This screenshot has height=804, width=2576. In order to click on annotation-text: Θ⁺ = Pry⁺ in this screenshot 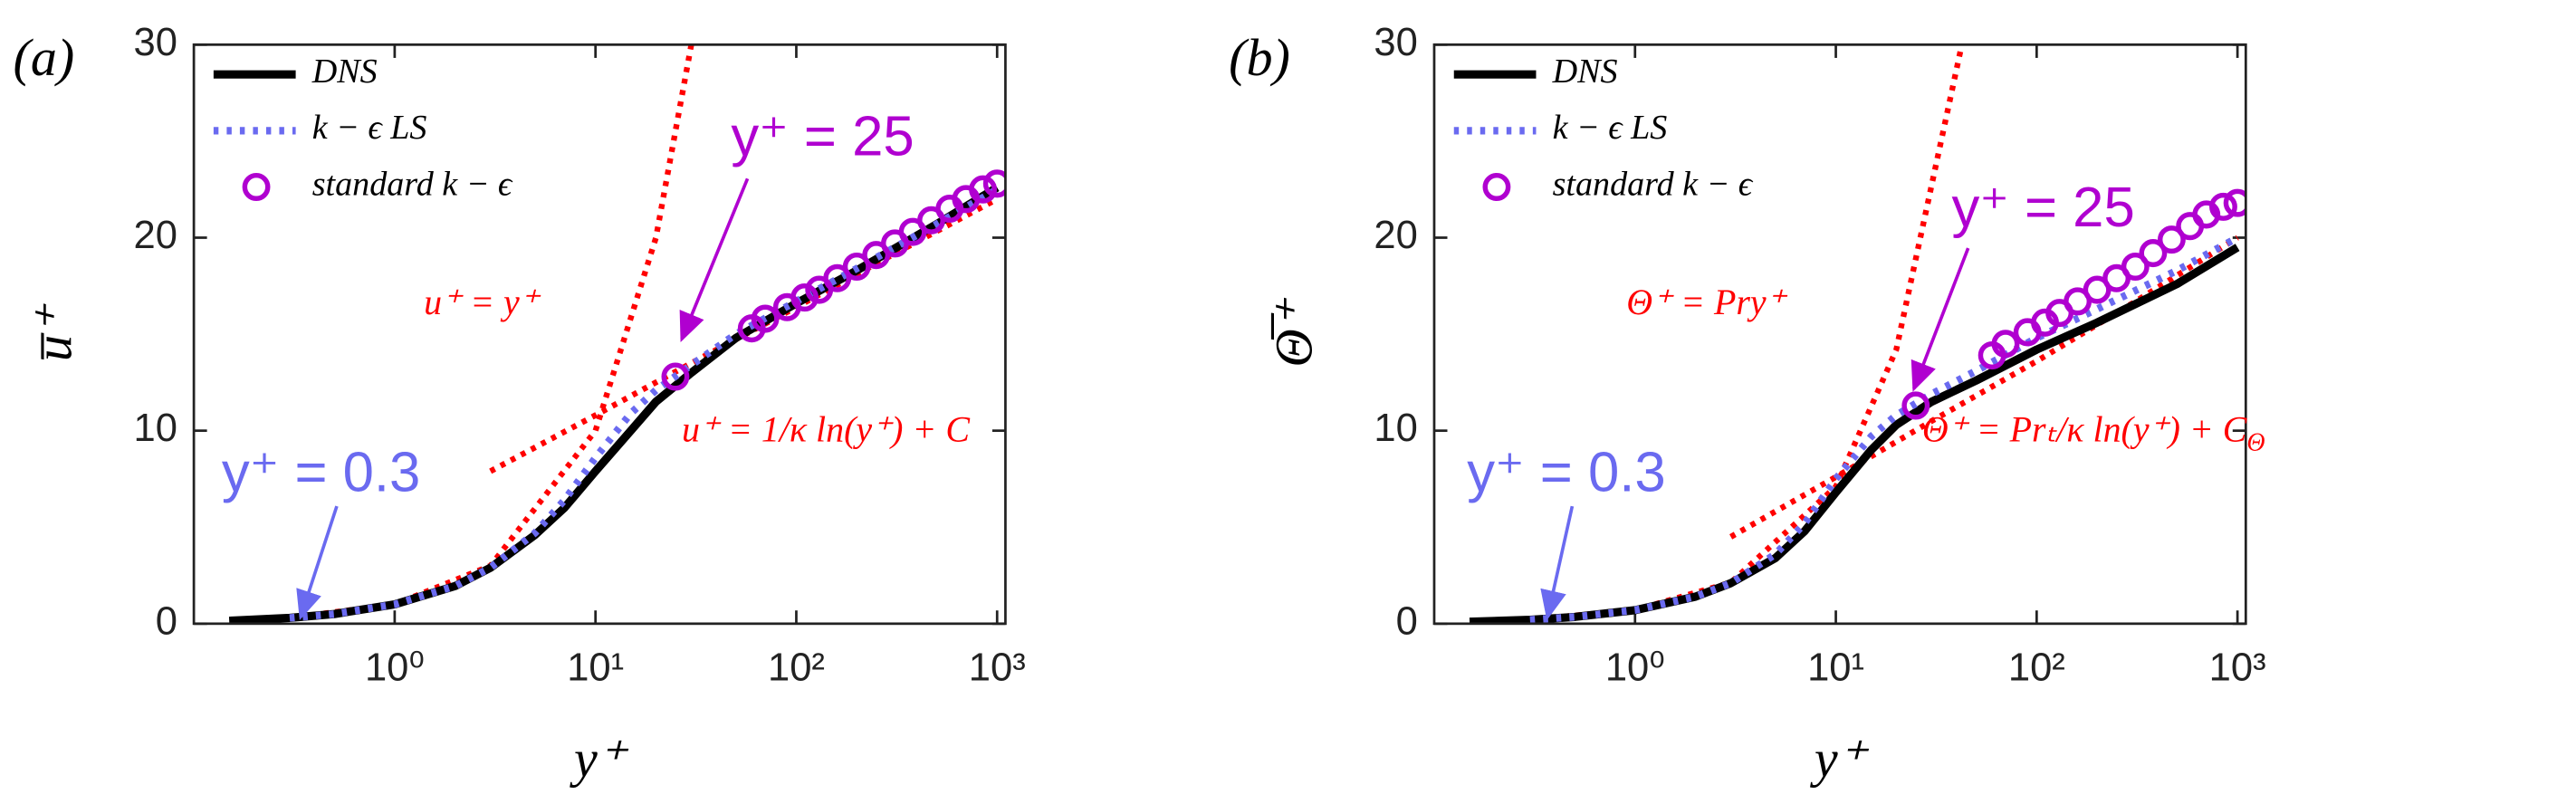, I will do `click(1706, 302)`.